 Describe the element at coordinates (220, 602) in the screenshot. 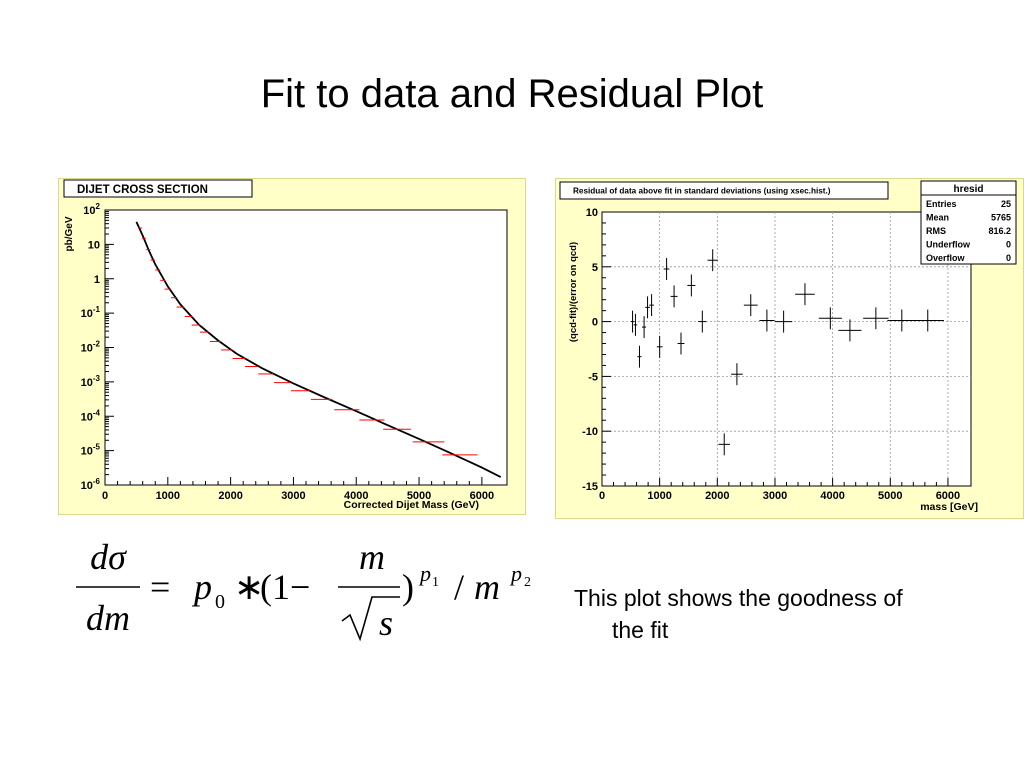

I see `formula-p0-sub: 0` at that location.